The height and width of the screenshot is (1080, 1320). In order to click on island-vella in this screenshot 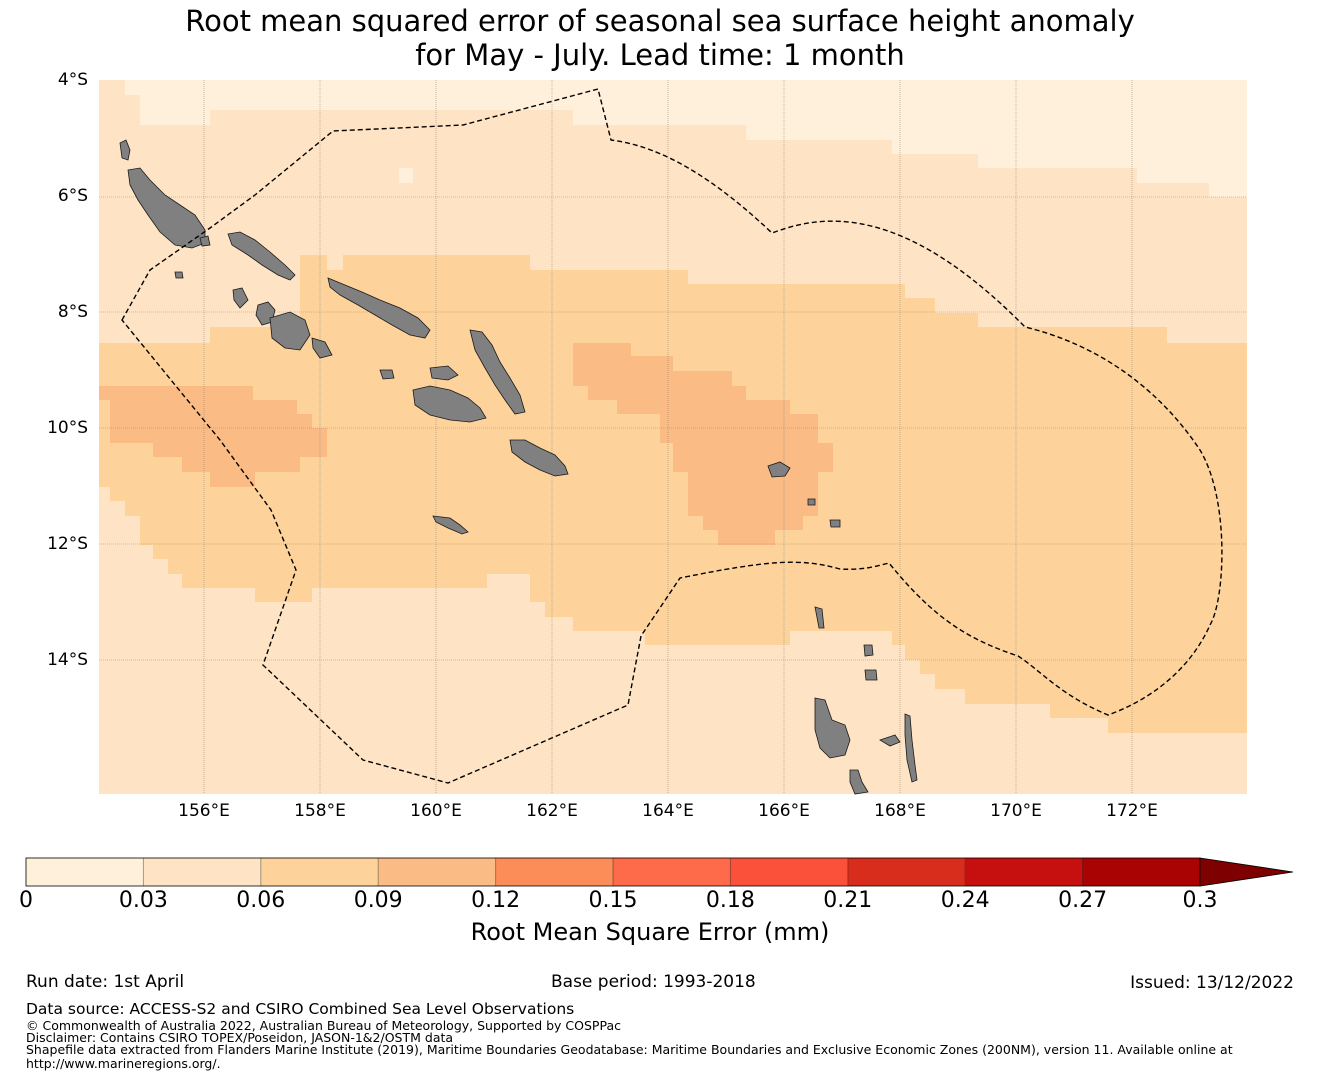, I will do `click(240, 298)`.